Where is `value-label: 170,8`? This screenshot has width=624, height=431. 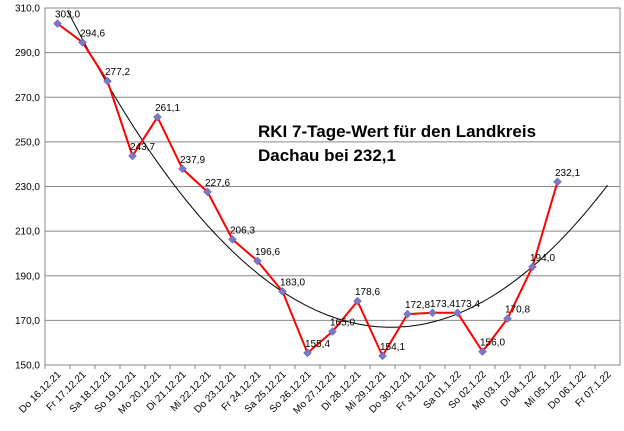 value-label: 170,8 is located at coordinates (517, 310).